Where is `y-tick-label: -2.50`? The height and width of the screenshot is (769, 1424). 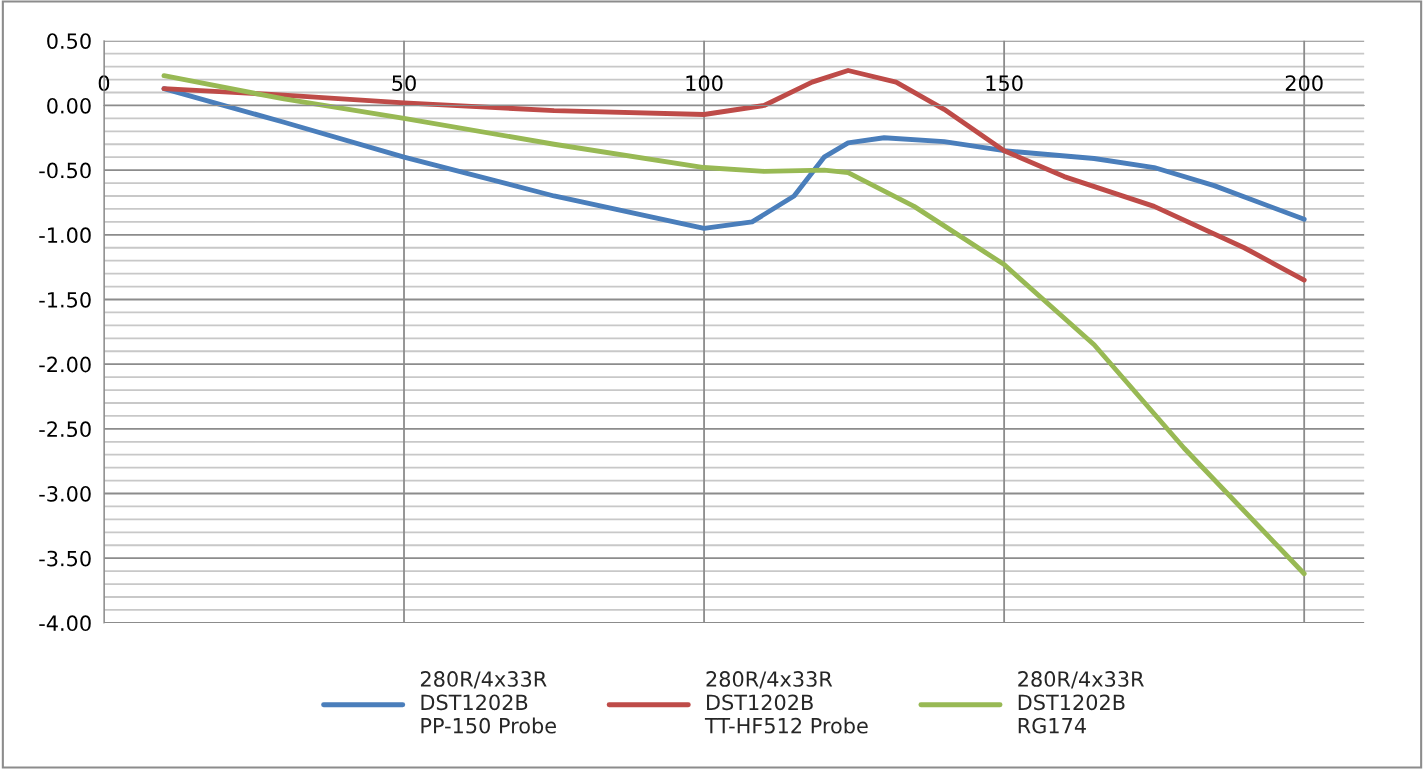
y-tick-label: -2.50 is located at coordinates (65, 429).